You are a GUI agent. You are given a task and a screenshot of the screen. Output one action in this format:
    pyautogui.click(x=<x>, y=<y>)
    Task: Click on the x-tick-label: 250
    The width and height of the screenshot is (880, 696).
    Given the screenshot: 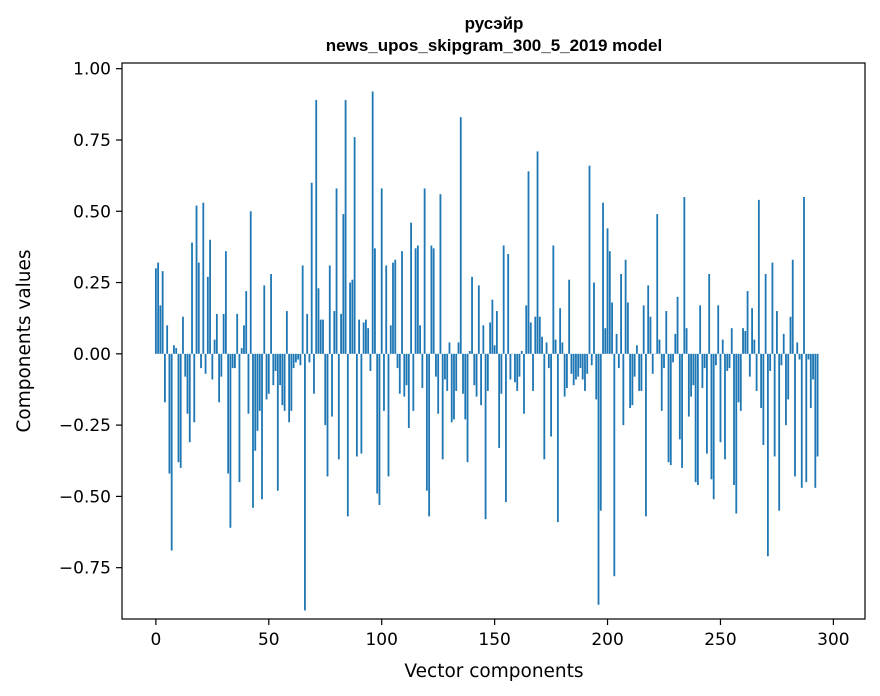 What is the action you would take?
    pyautogui.click(x=720, y=640)
    